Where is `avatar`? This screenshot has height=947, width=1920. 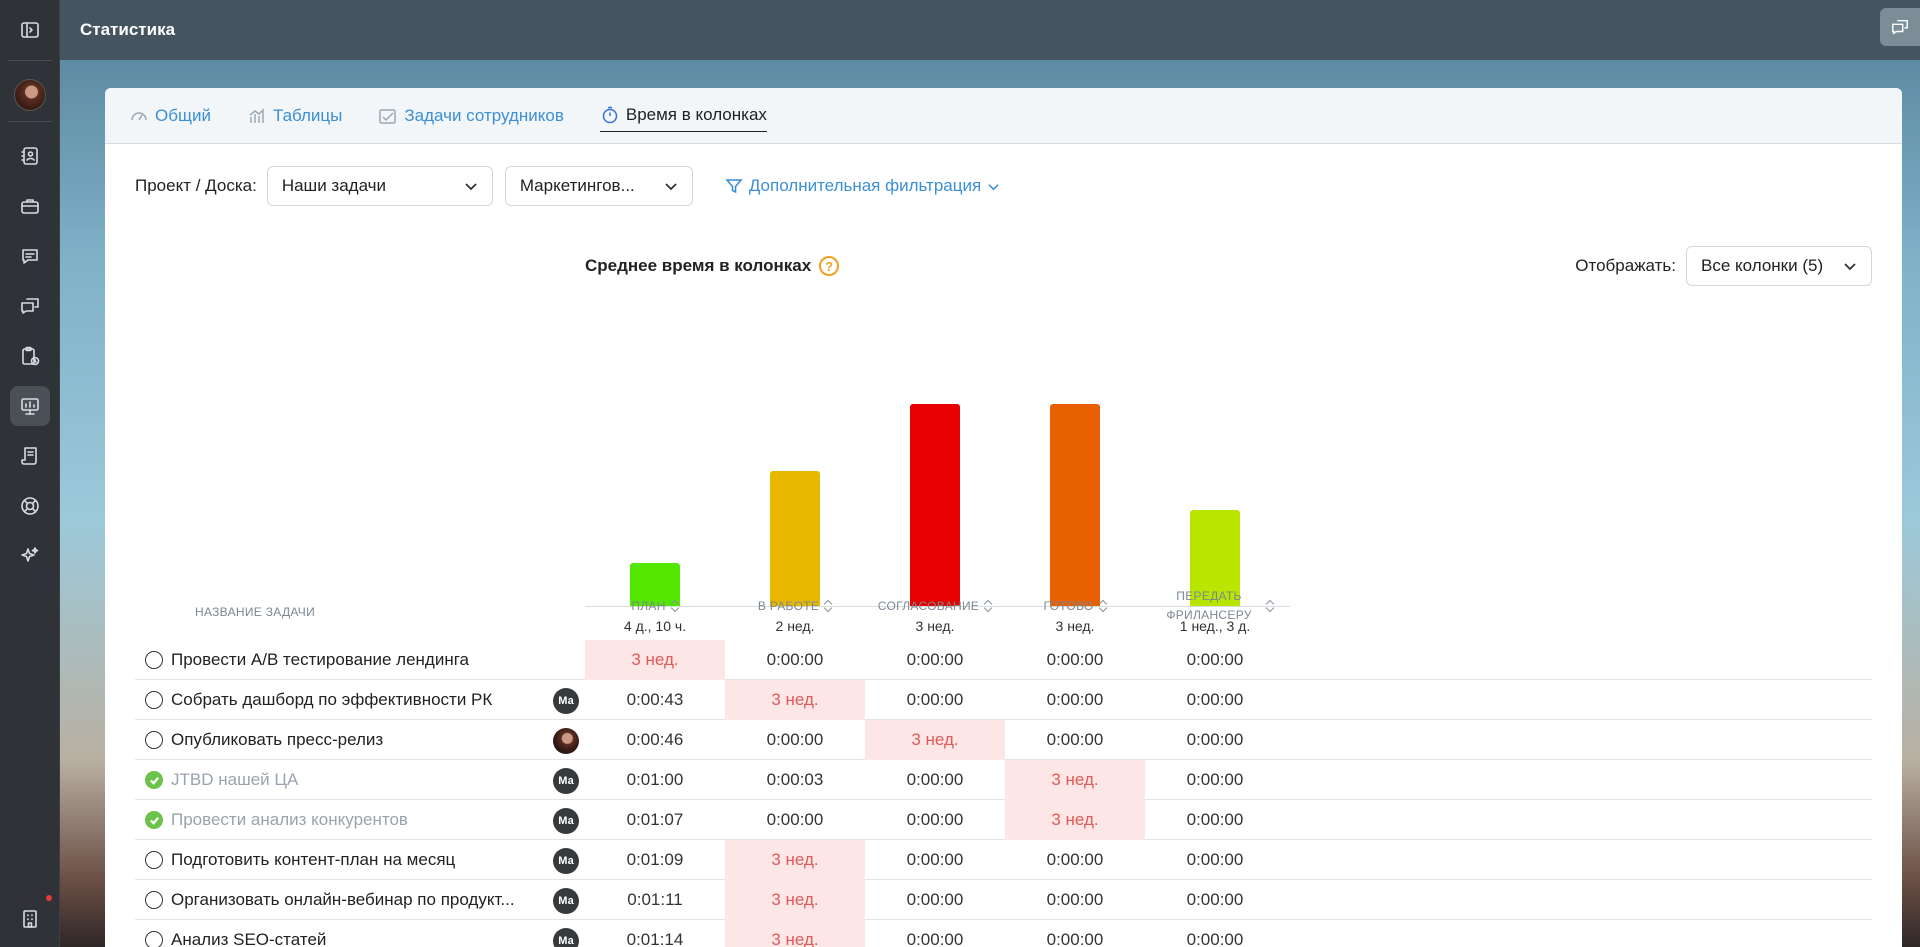 avatar is located at coordinates (29, 95).